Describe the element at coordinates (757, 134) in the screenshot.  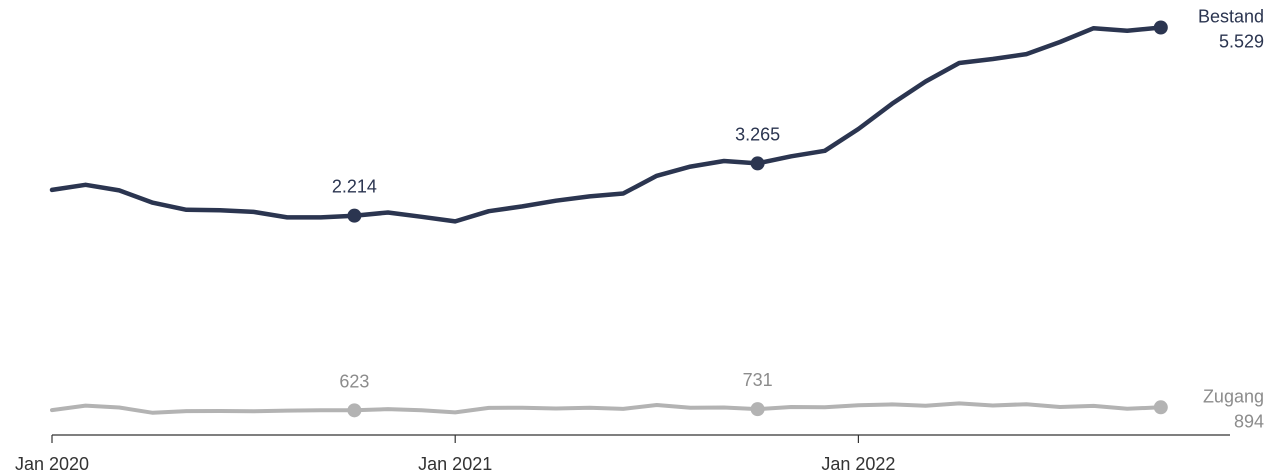
I see `data-label-bestand: 3.265` at that location.